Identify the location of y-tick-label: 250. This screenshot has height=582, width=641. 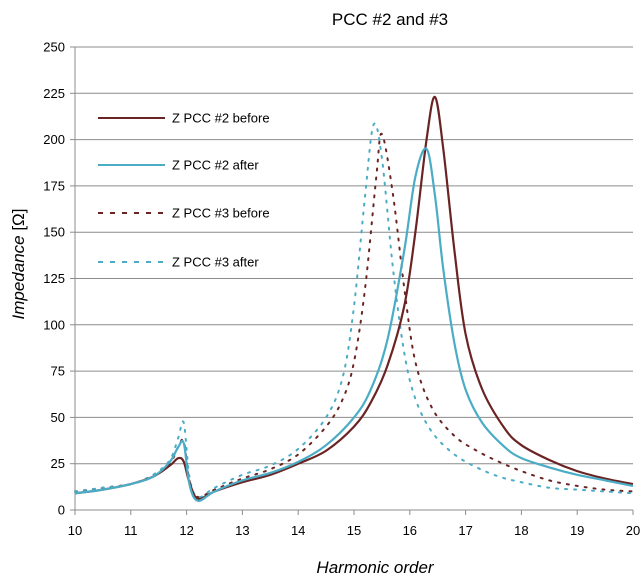
(54, 47).